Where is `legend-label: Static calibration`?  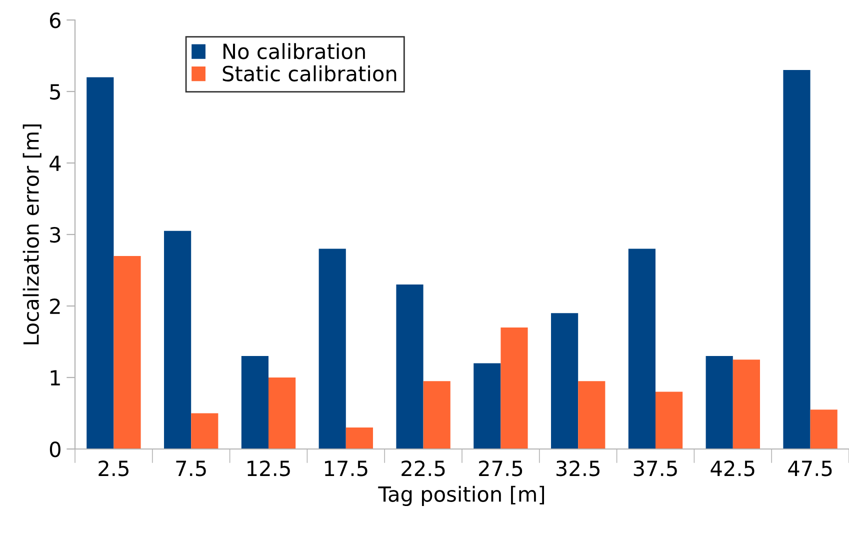 legend-label: Static calibration is located at coordinates (309, 73).